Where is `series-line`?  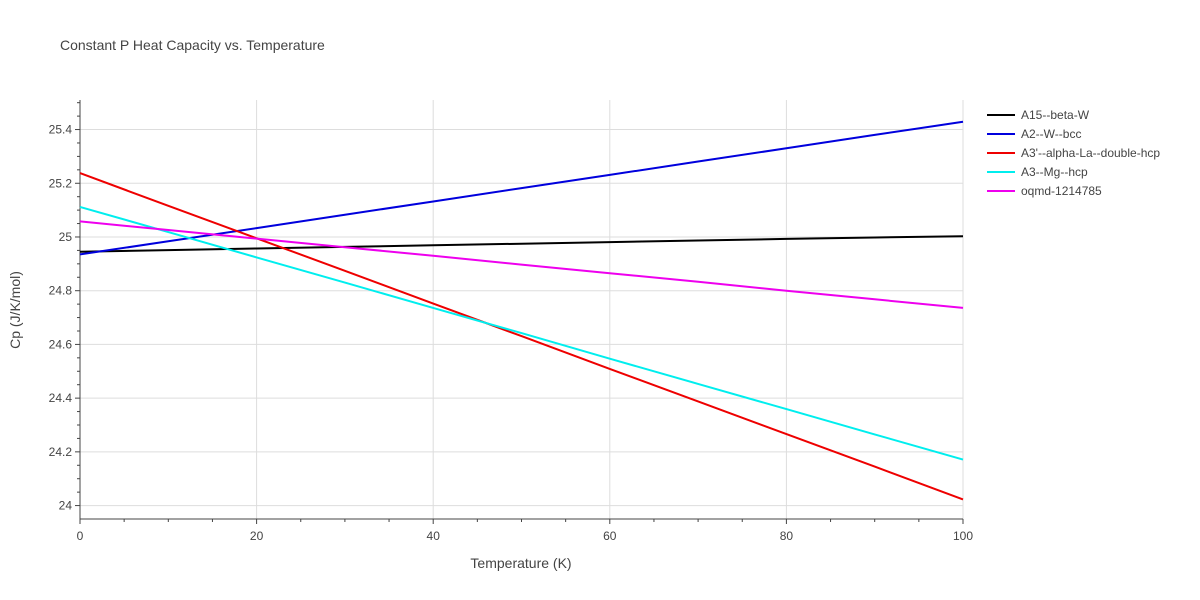 series-line is located at coordinates (521, 264).